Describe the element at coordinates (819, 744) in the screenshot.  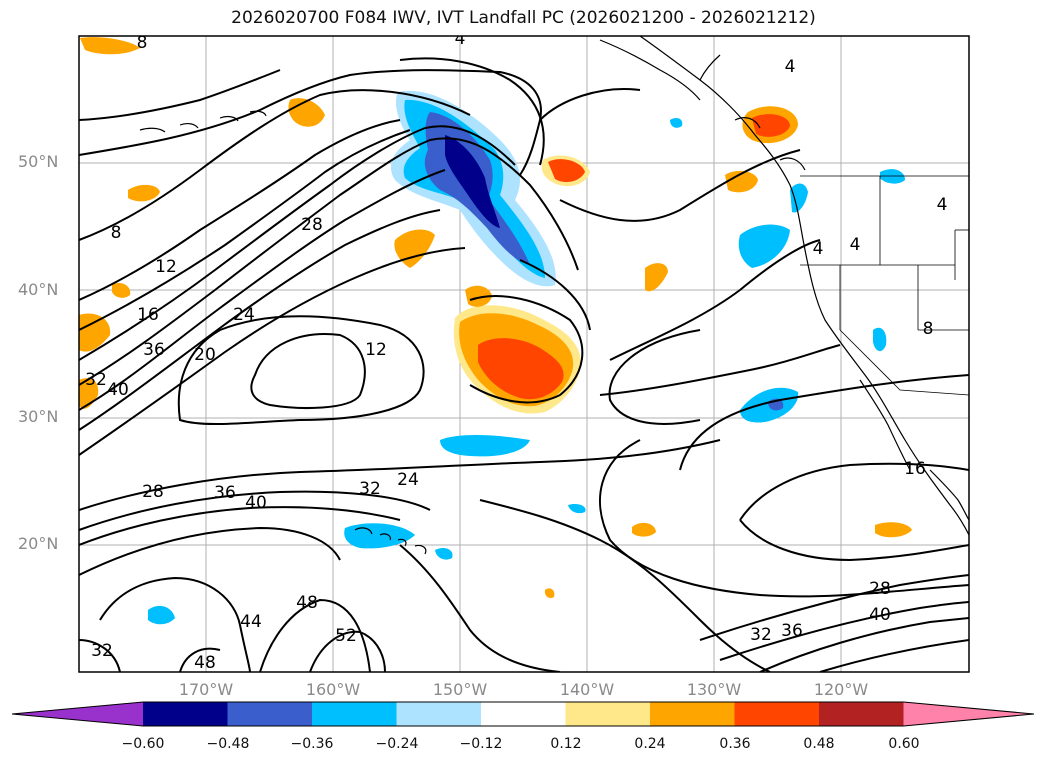
I see `colorbar-tick: 0.48` at that location.